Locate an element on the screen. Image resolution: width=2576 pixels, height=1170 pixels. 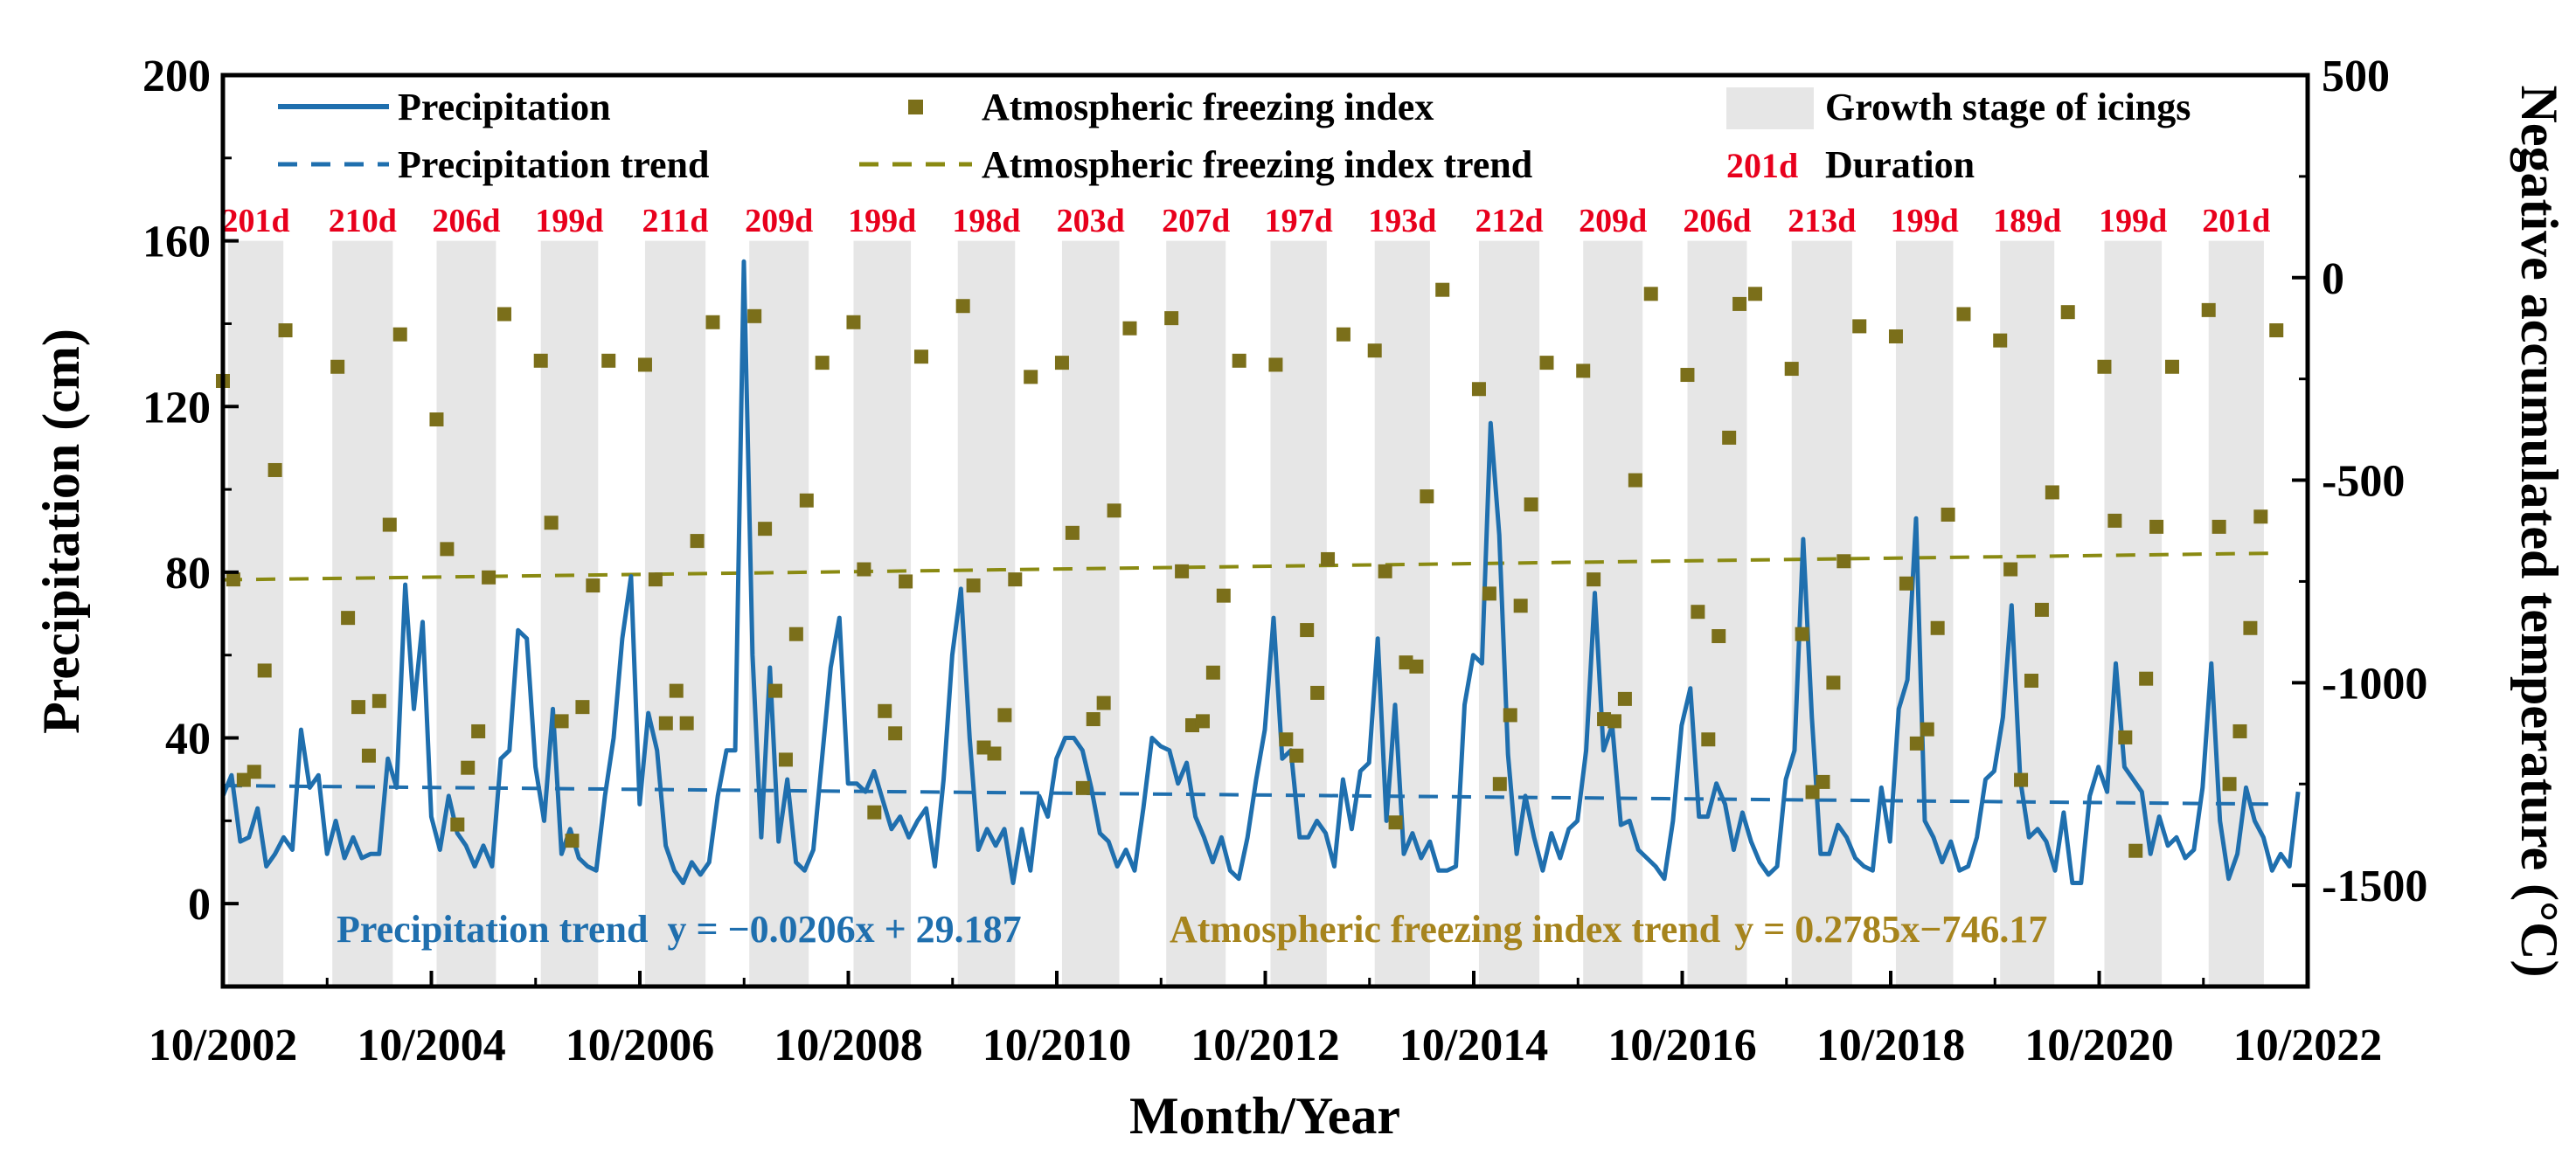
legend-growth-stage-swatch is located at coordinates (1770, 108).